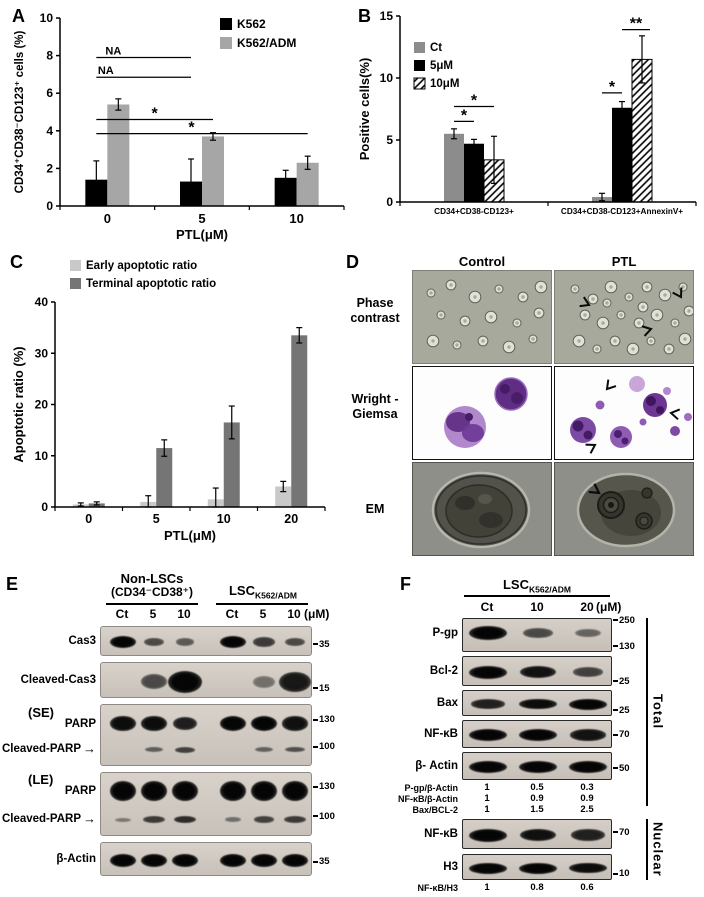 This screenshot has height=897, width=704. I want to click on panel-d-column-control: Control, so click(482, 261).